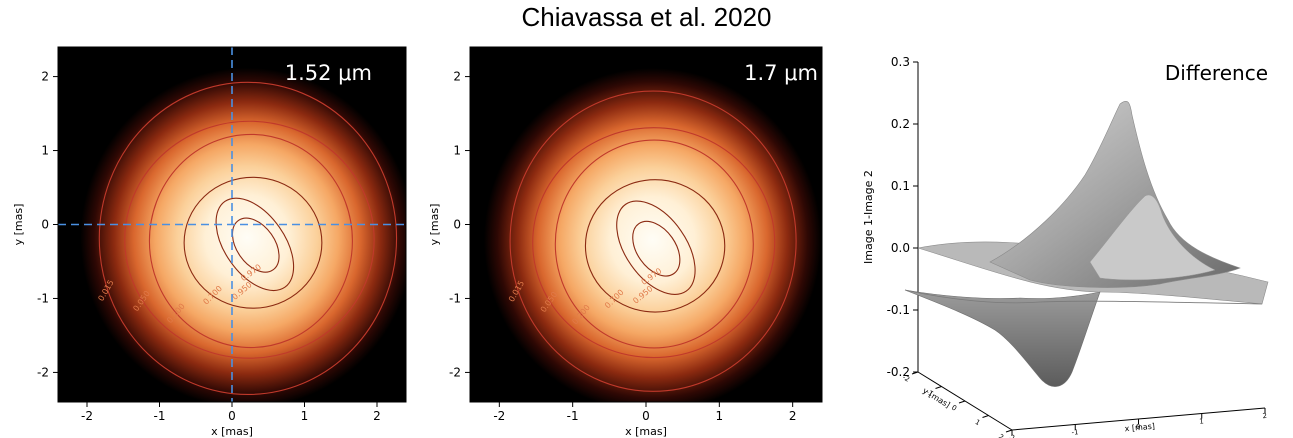 The height and width of the screenshot is (438, 1293). Describe the element at coordinates (900, 186) in the screenshot. I see `z-tick-label: 0.1` at that location.